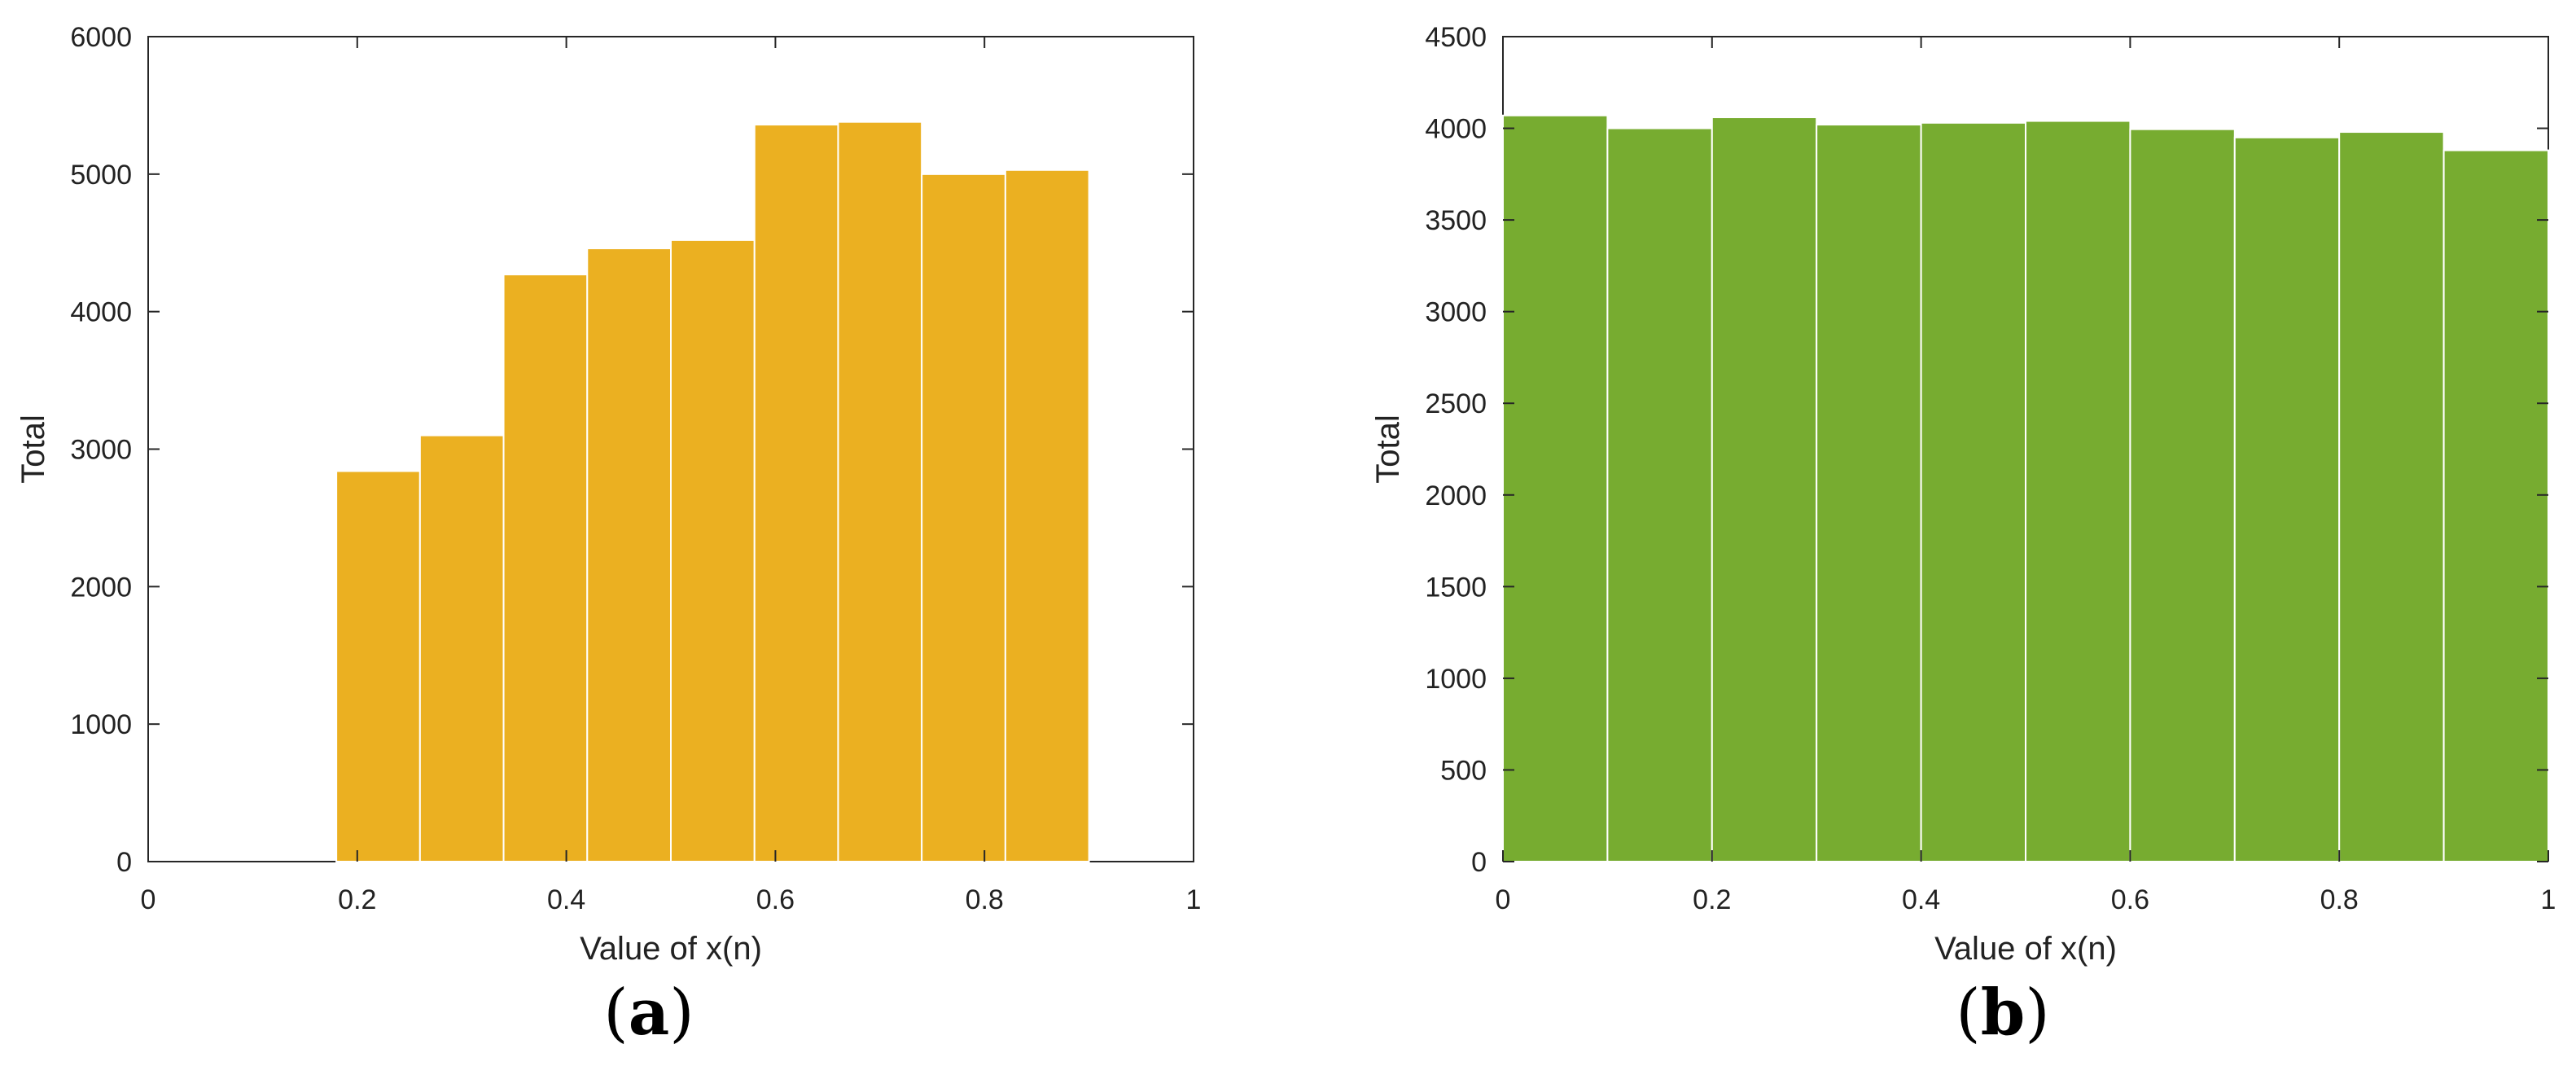 This screenshot has width=2576, height=1088. I want to click on y-tick-label: 1500, so click(1456, 587).